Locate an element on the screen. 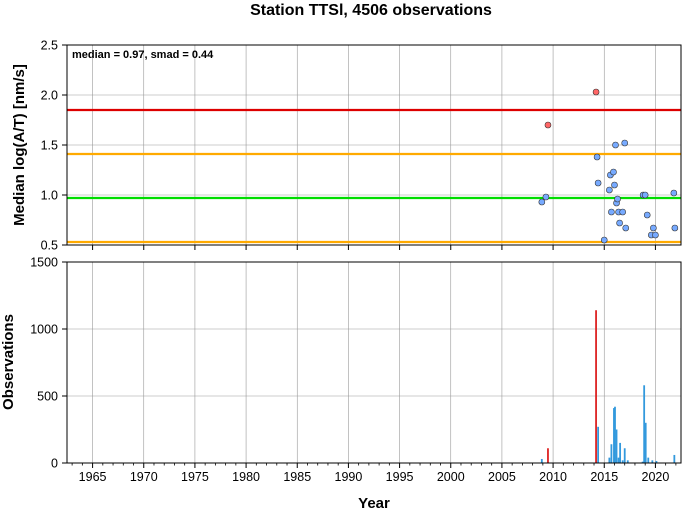 Image resolution: width=685 pixels, height=511 pixels. x-tick-label: 2000 is located at coordinates (451, 477).